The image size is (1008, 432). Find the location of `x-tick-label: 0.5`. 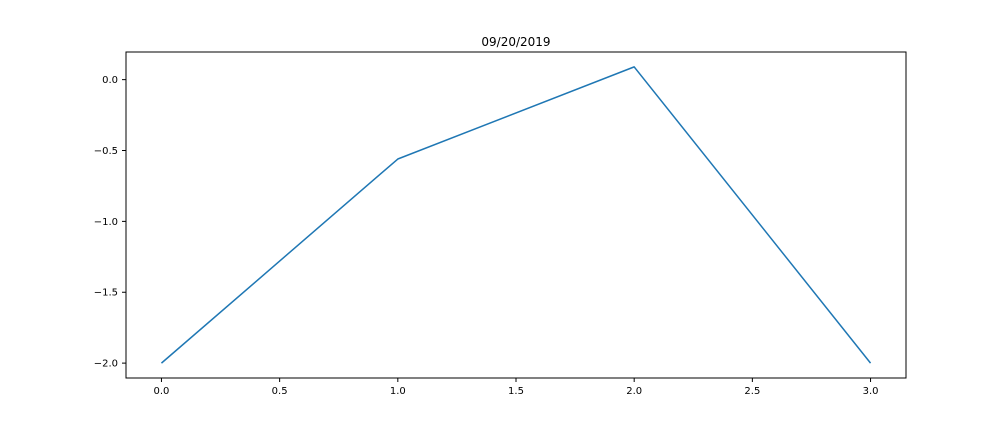

x-tick-label: 0.5 is located at coordinates (280, 391).